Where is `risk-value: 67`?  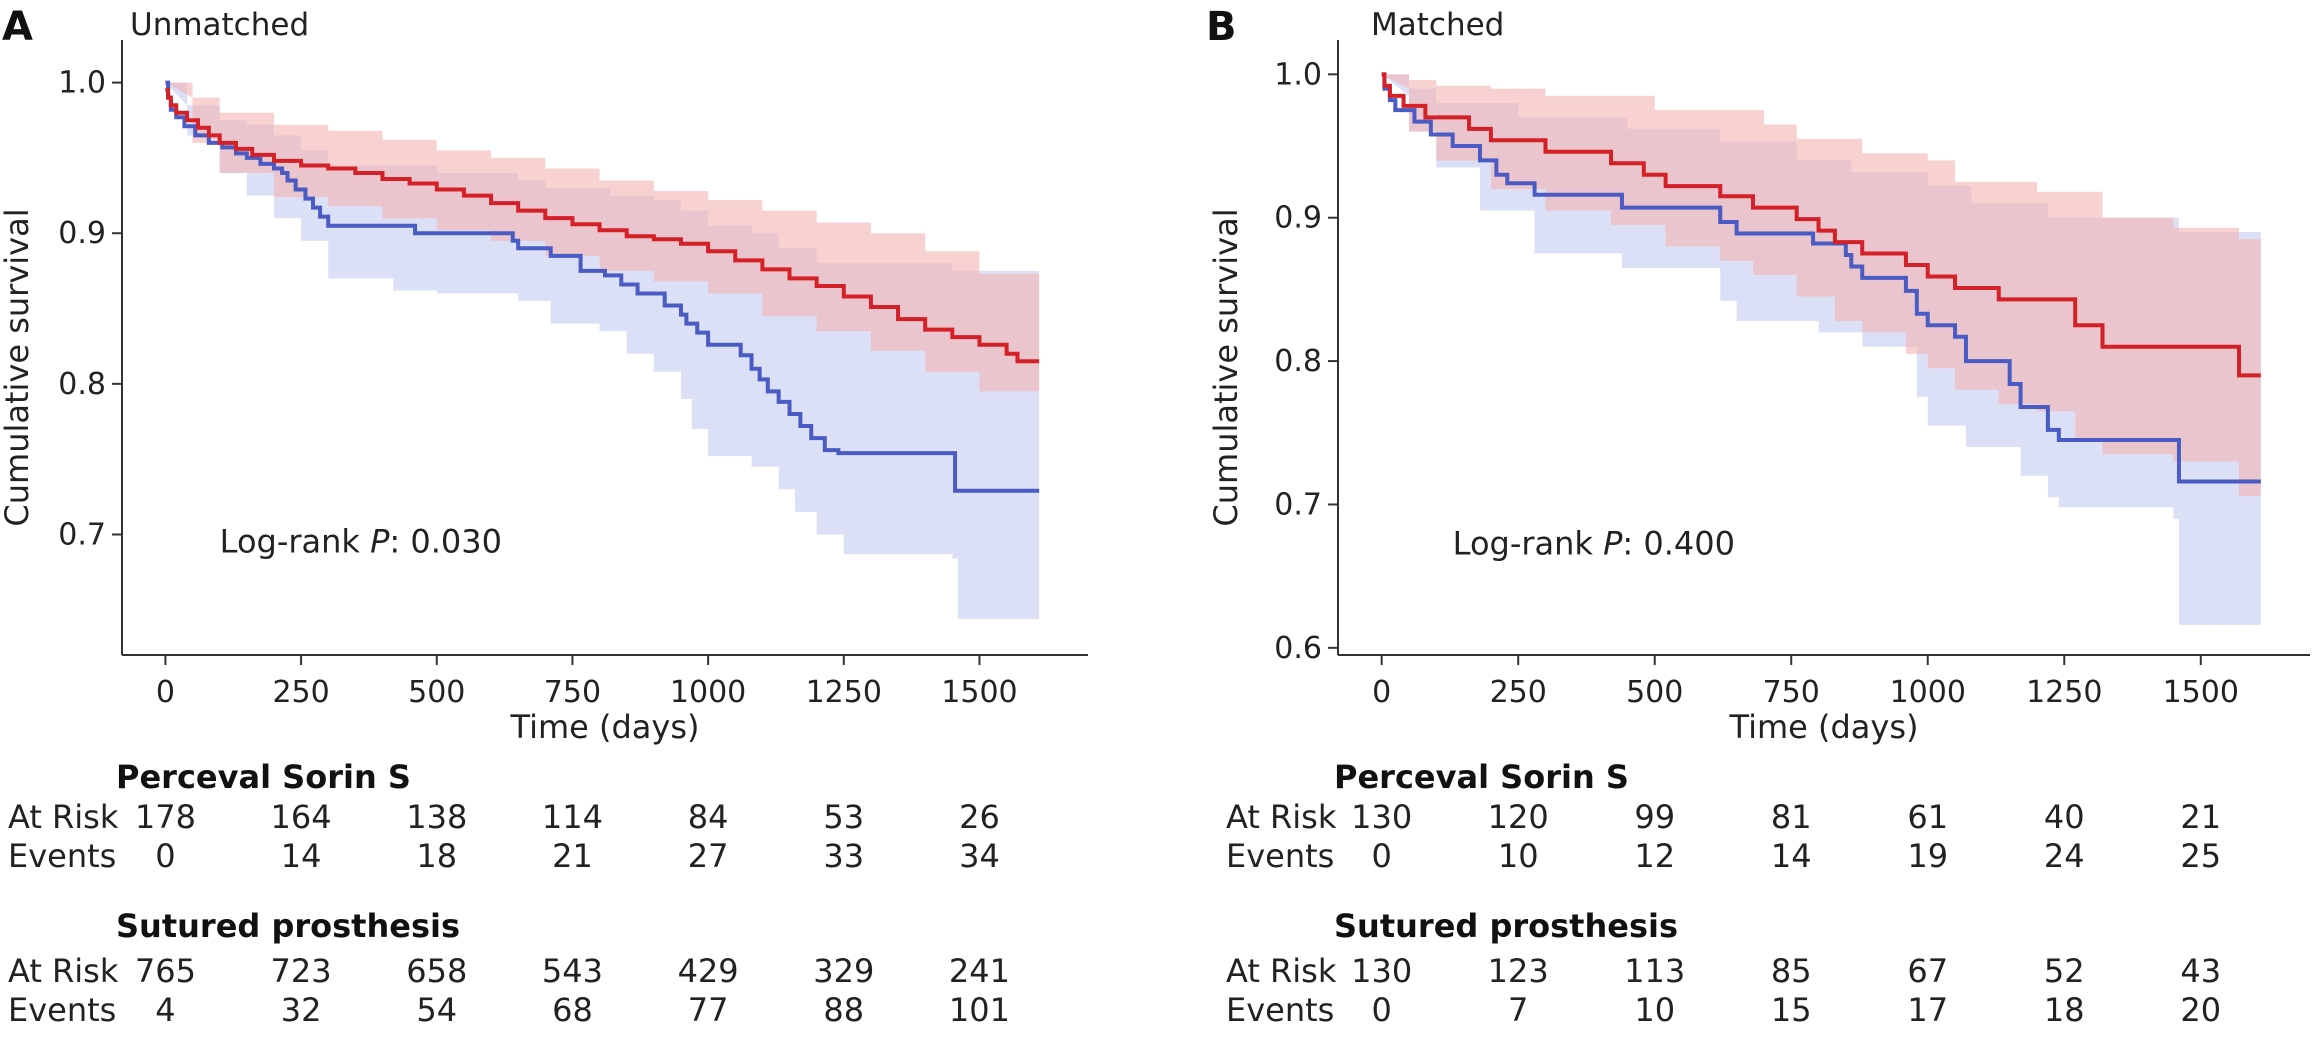 risk-value: 67 is located at coordinates (1927, 971).